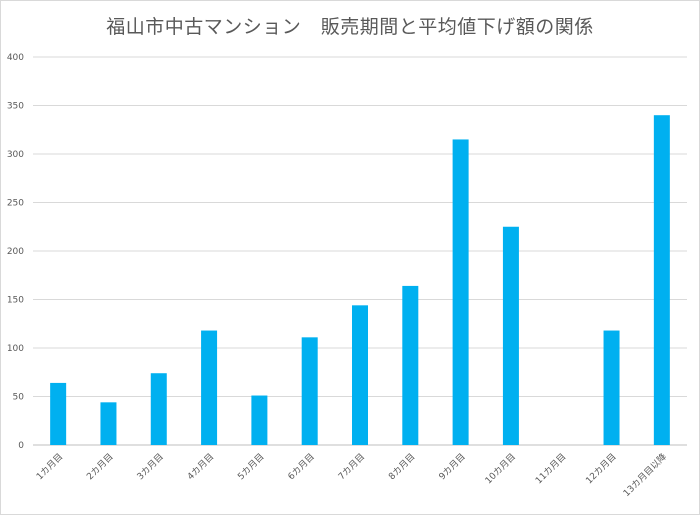 Image resolution: width=700 pixels, height=515 pixels. Describe the element at coordinates (150, 466) in the screenshot. I see `x-tick-label: 3カ月目` at that location.